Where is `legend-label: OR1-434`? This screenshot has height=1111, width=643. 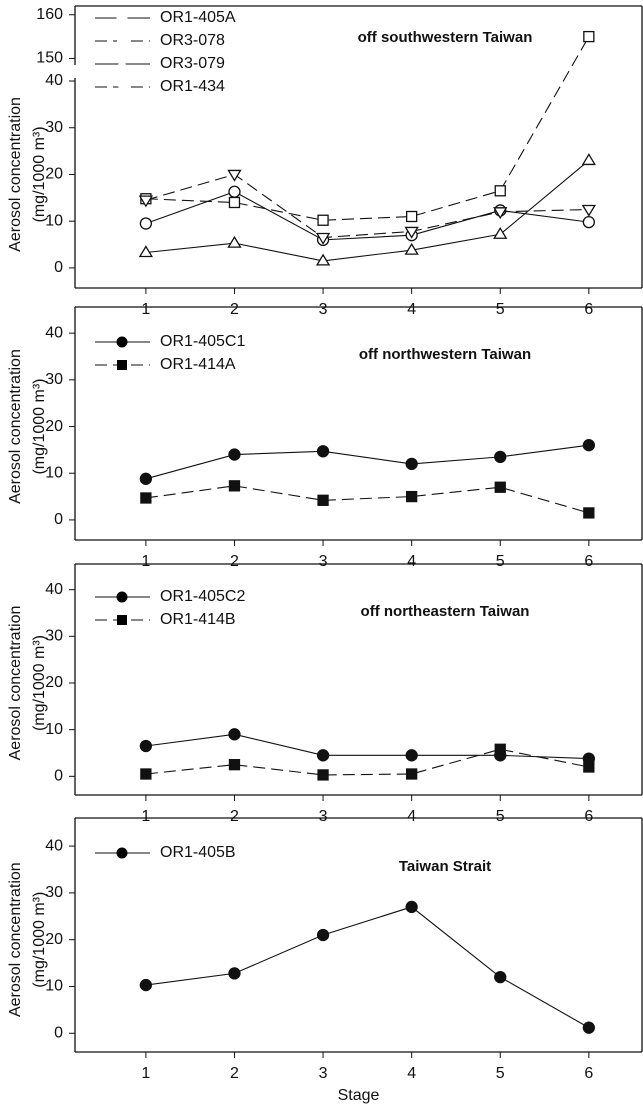
legend-label: OR1-434 is located at coordinates (192, 86).